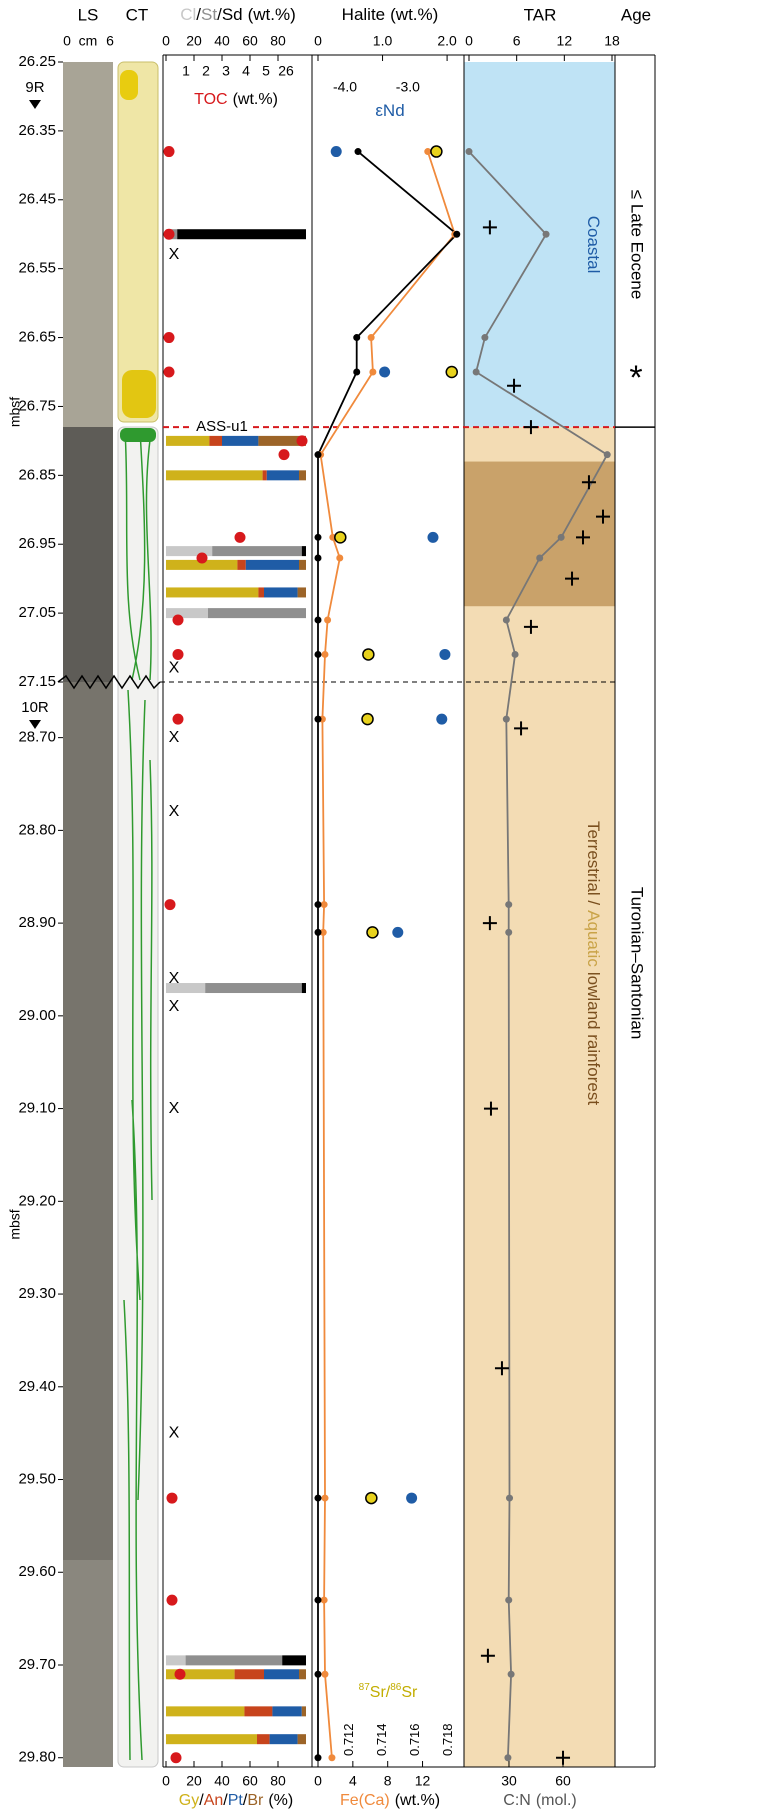  I want to click on axis-title: TOC (wt.%), so click(236, 99).